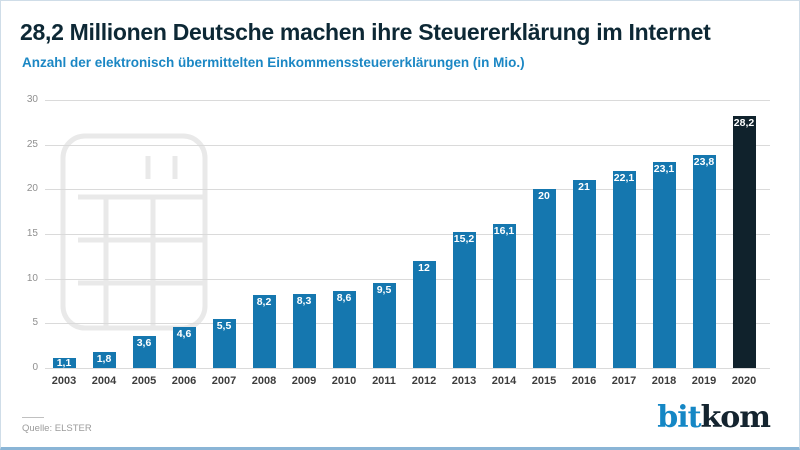 This screenshot has height=450, width=800. What do you see at coordinates (704, 261) in the screenshot?
I see `bar-2019: 23,8` at bounding box center [704, 261].